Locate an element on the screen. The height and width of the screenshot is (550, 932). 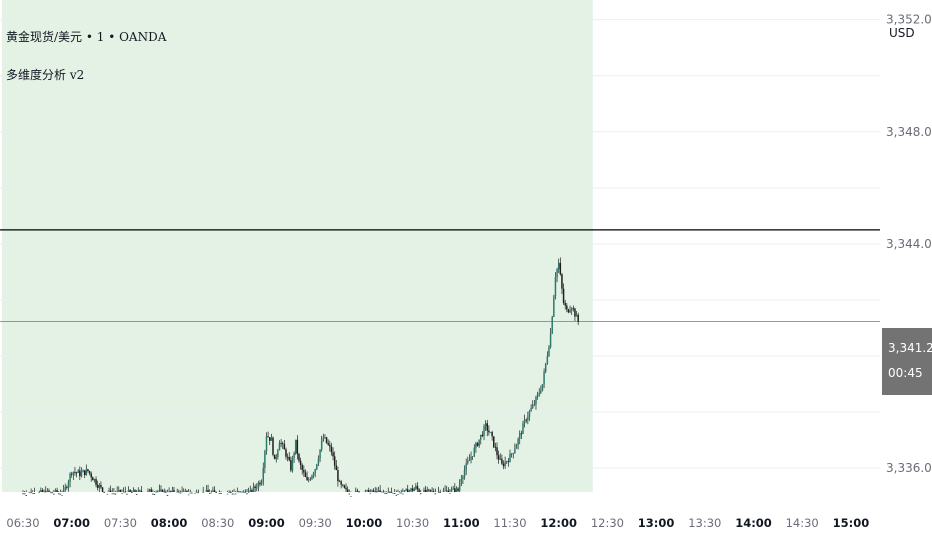
bar-countdown: 00:45 is located at coordinates (905, 373).